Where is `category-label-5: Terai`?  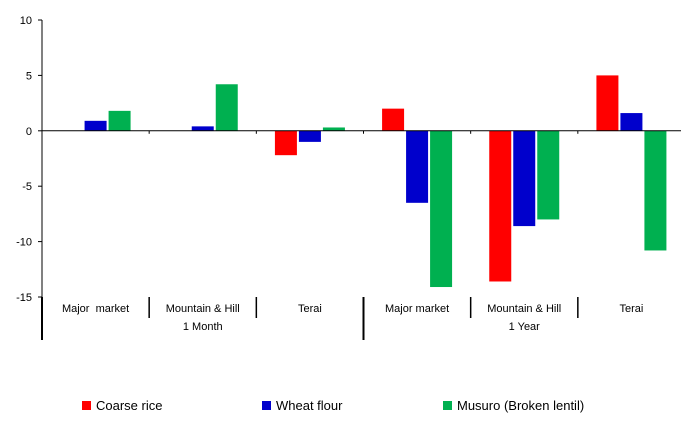 category-label-5: Terai is located at coordinates (631, 309).